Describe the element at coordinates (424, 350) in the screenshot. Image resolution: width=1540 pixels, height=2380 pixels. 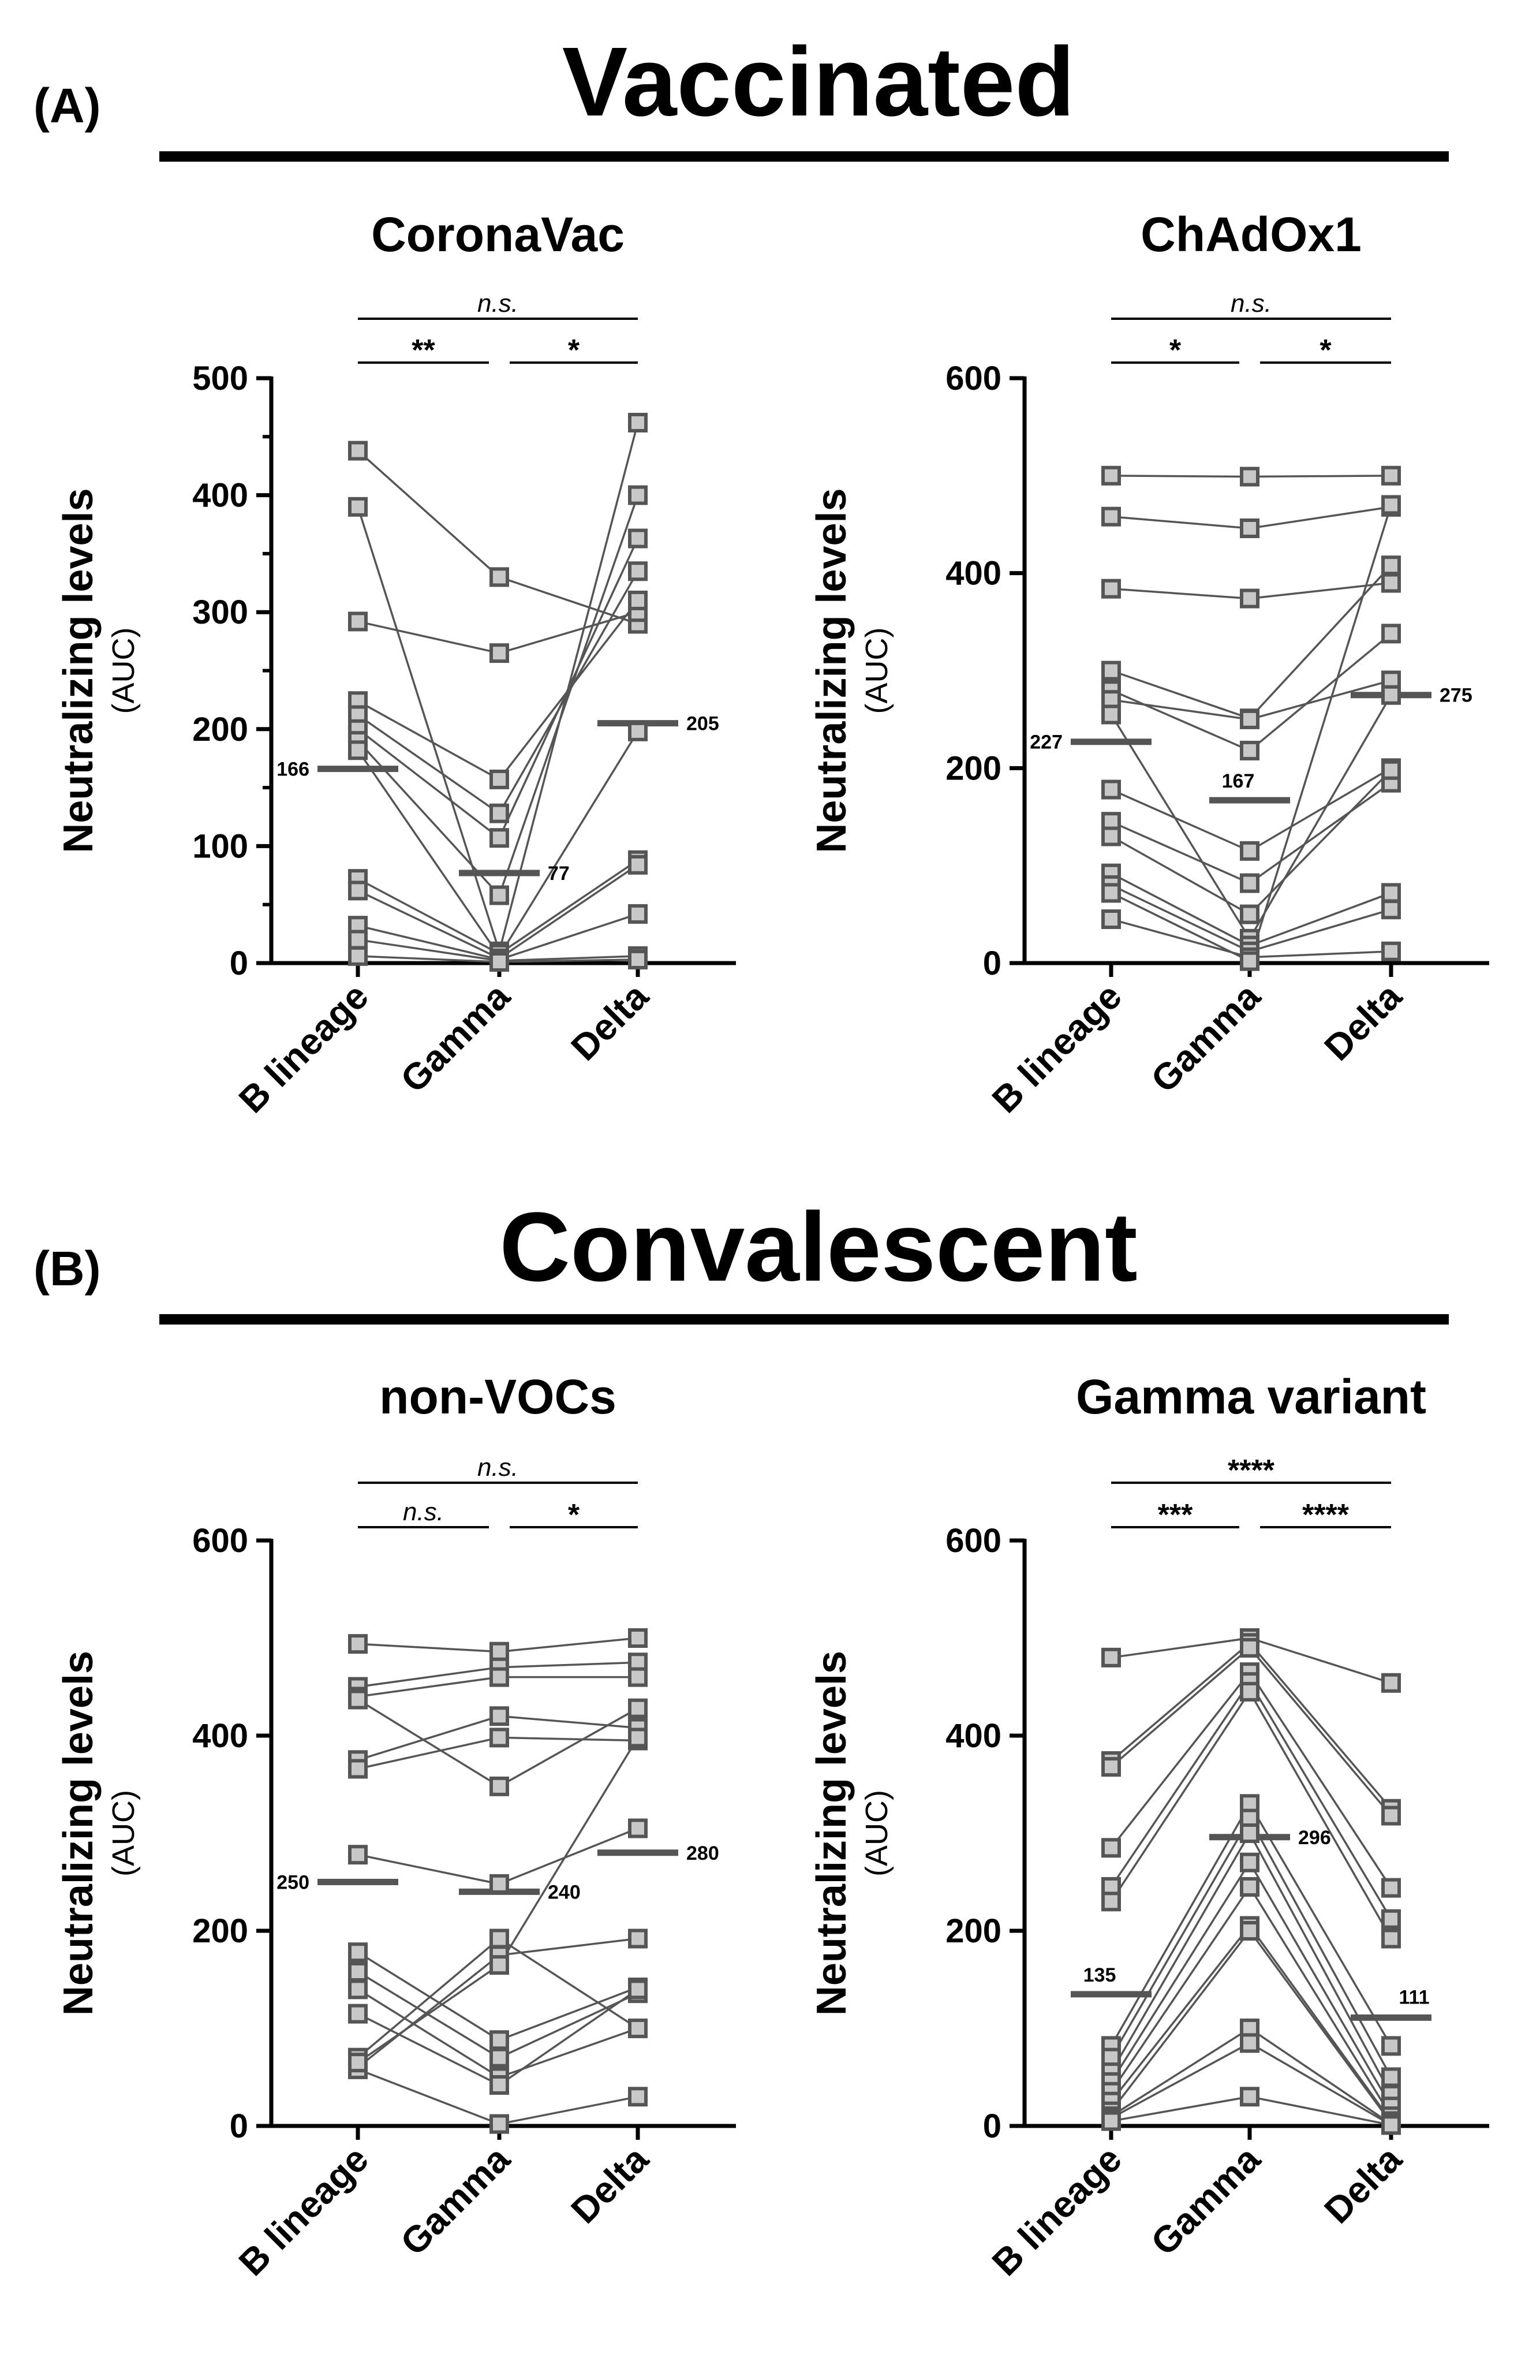
I see `significance-label: **` at that location.